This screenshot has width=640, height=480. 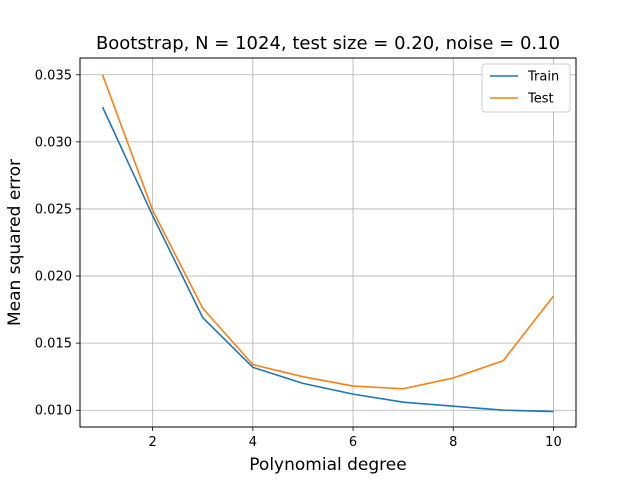 I want to click on legend-label-test: Test, so click(x=540, y=99).